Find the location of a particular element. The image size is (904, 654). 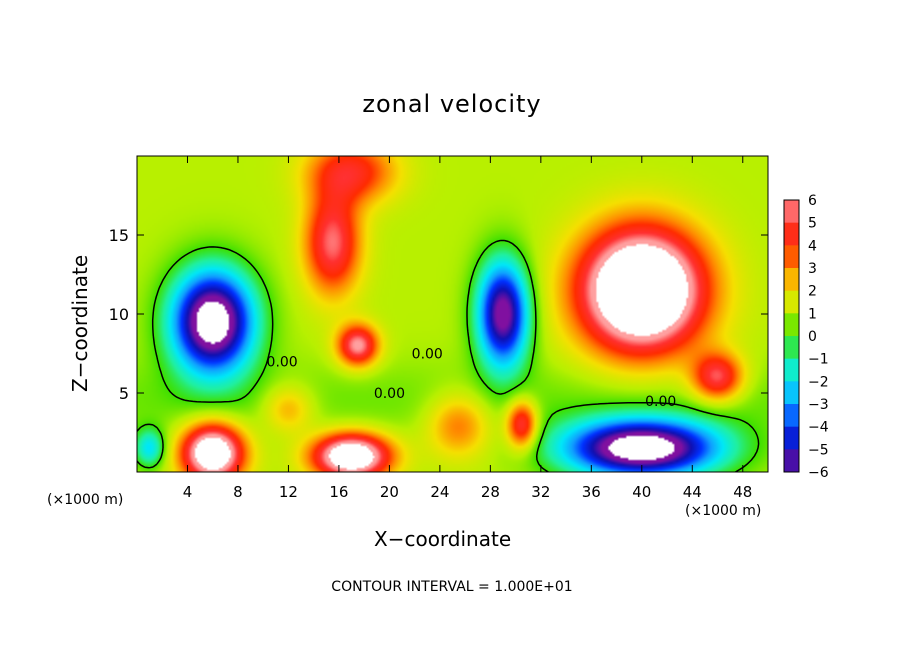

colorbar-tick-label: 0 is located at coordinates (812, 337).